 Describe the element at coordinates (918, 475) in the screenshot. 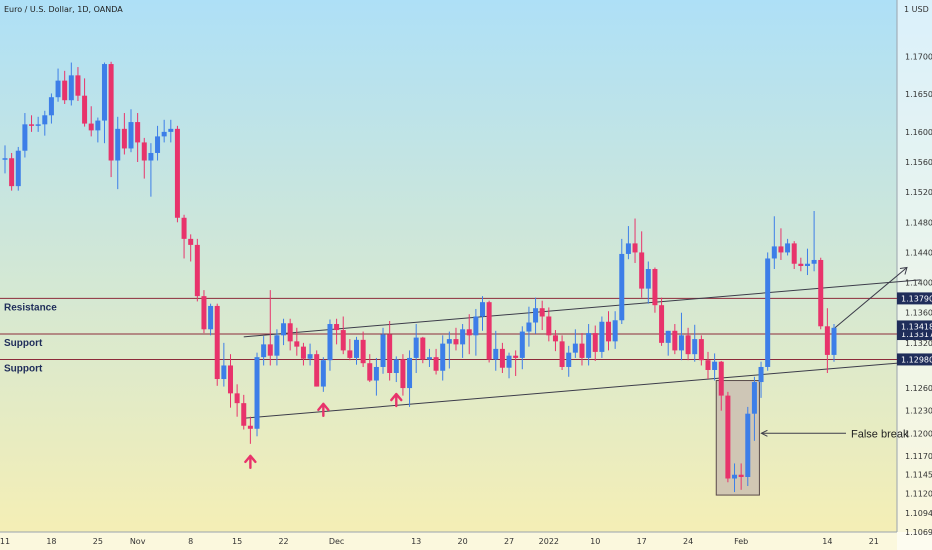

I see `y-tick-label: 1.11450` at that location.